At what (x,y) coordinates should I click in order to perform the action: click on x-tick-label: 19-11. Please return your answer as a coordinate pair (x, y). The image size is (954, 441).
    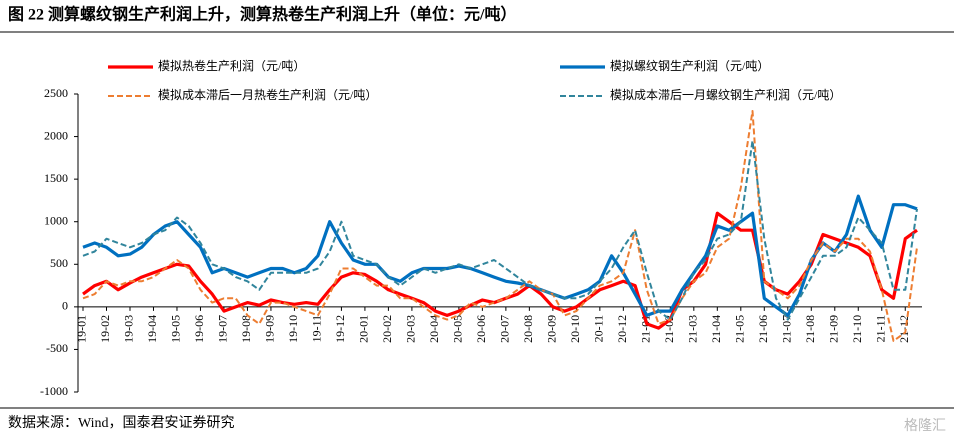
    Looking at the image, I should click on (317, 329).